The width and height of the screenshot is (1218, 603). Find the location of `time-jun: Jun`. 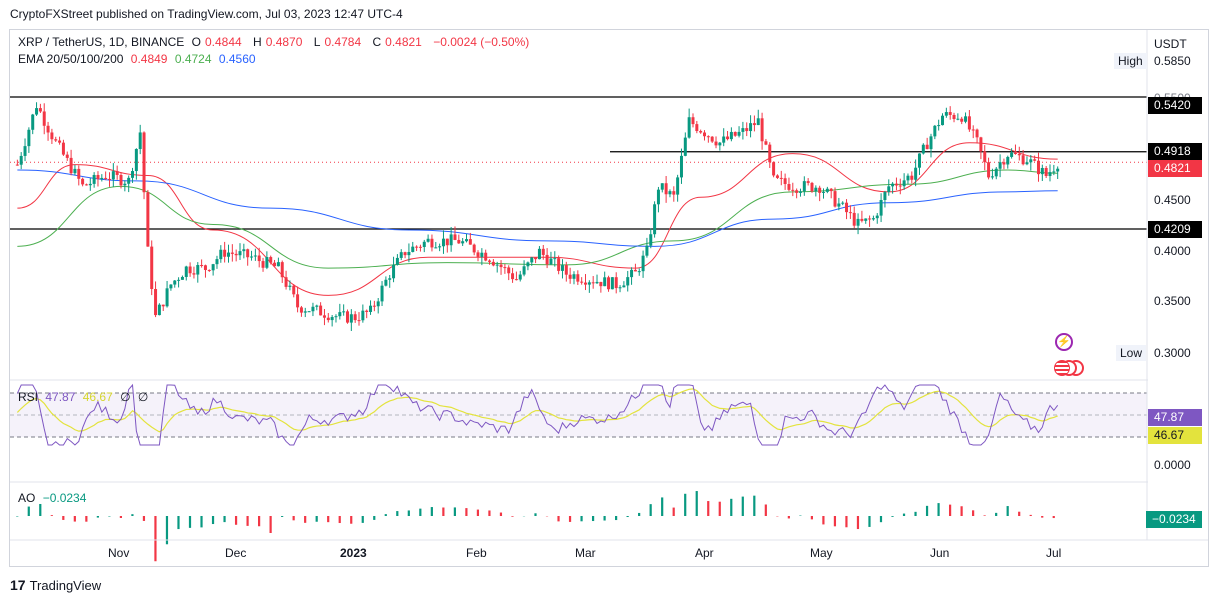

time-jun: Jun is located at coordinates (940, 553).